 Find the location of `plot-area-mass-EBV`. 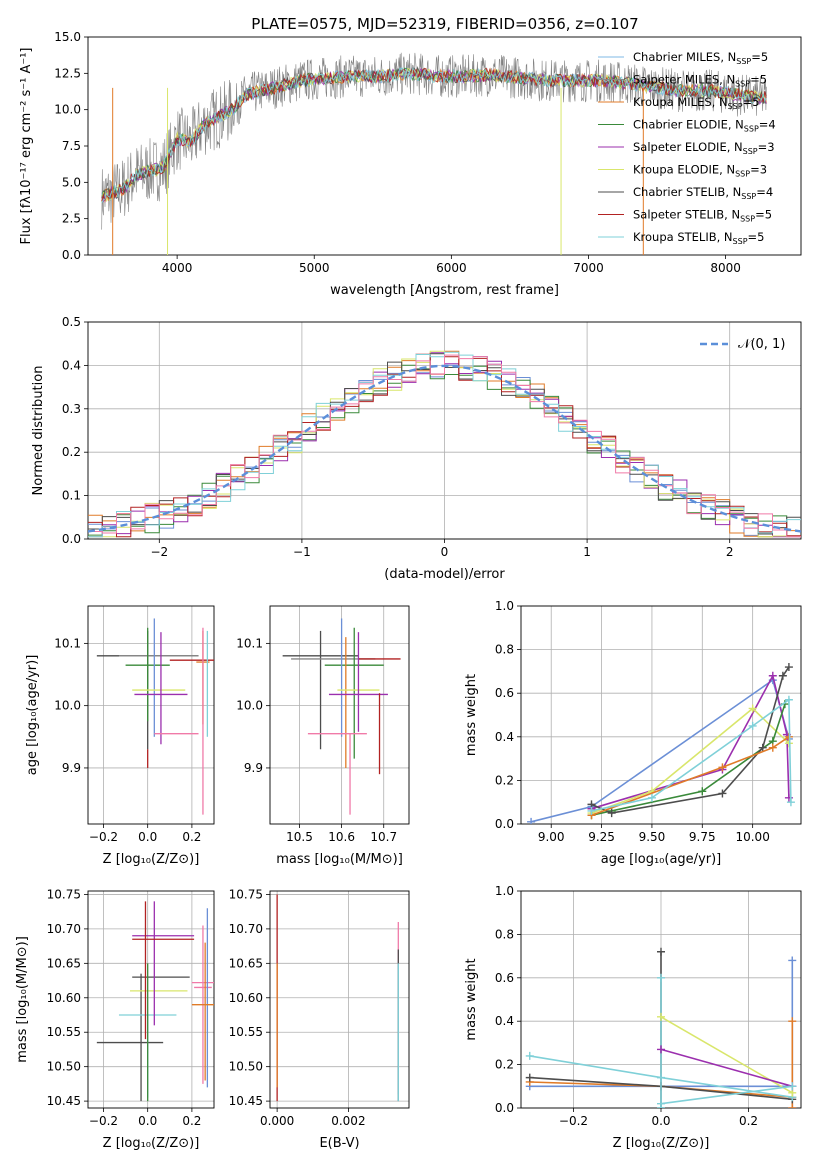

plot-area-mass-EBV is located at coordinates (337, 998).